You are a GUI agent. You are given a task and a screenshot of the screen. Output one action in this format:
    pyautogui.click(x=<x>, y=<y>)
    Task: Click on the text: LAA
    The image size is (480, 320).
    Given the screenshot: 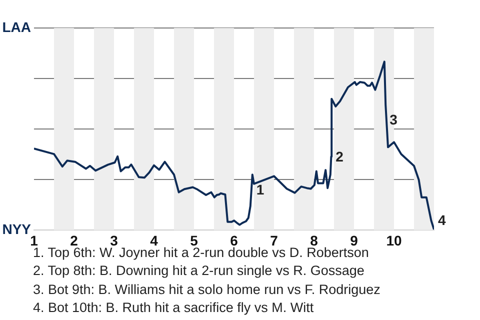 What is the action you would take?
    pyautogui.click(x=16, y=26)
    